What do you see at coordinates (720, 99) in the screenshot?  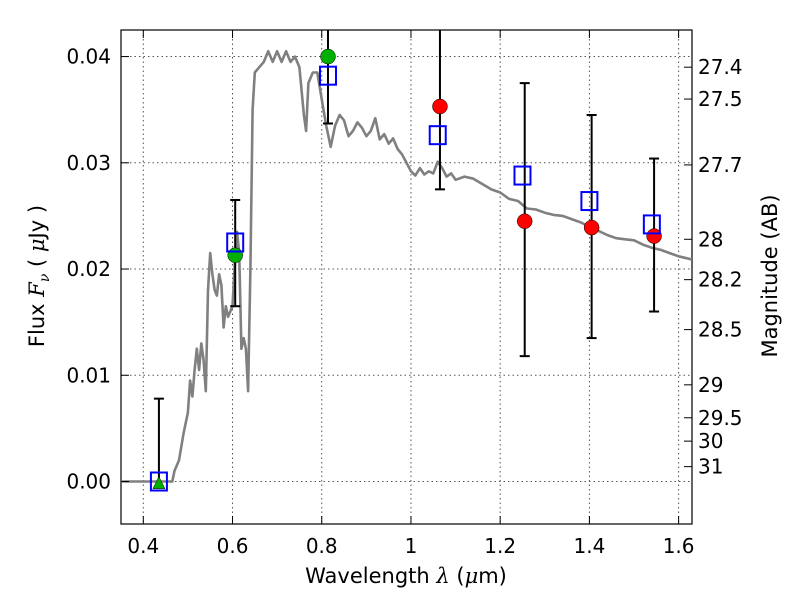 I see `y2-tick-label: 27.5` at bounding box center [720, 99].